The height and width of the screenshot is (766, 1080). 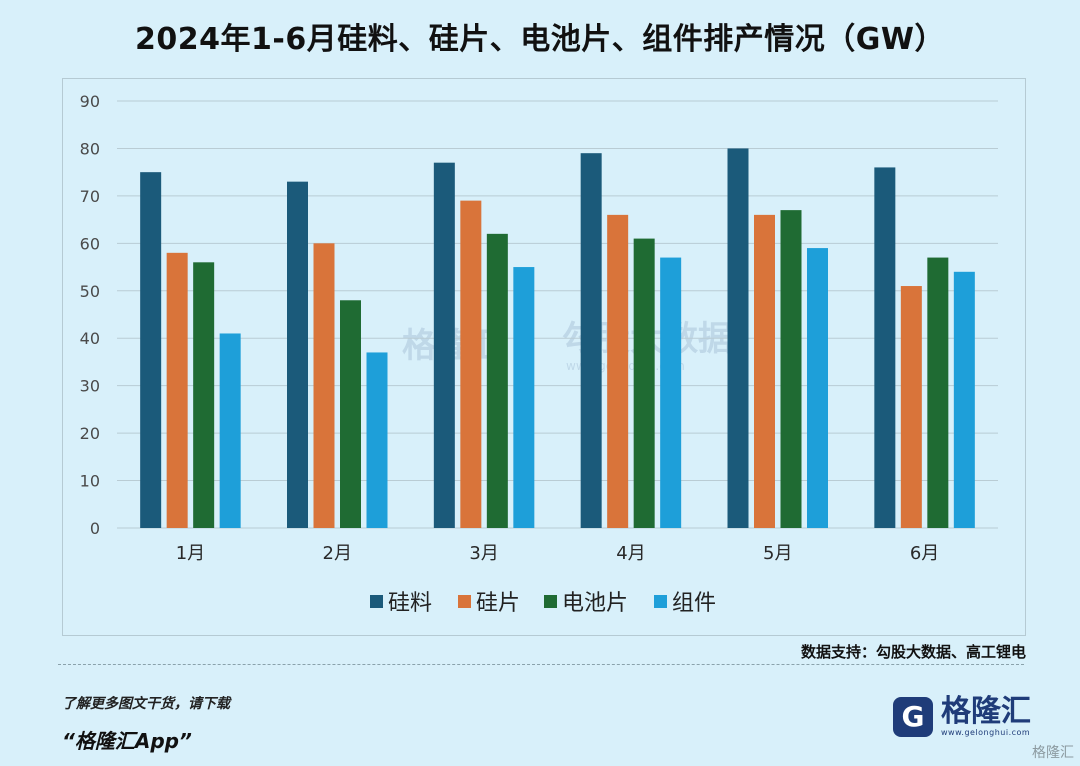 I want to click on bar-硅料-2月, so click(x=297, y=354).